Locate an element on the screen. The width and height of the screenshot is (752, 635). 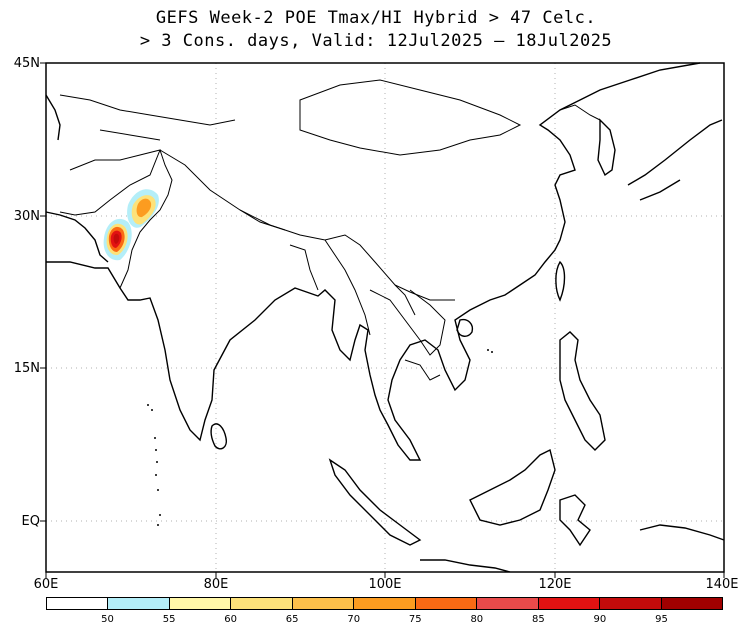
colorbar-tick-label: 95 is located at coordinates (661, 619).